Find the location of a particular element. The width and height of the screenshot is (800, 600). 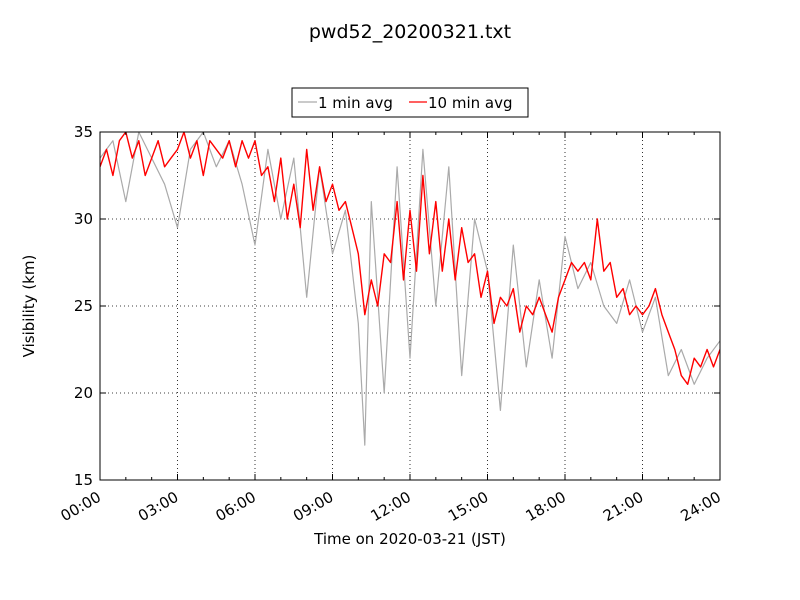

x-tick-label: 00:00 is located at coordinates (81, 506).